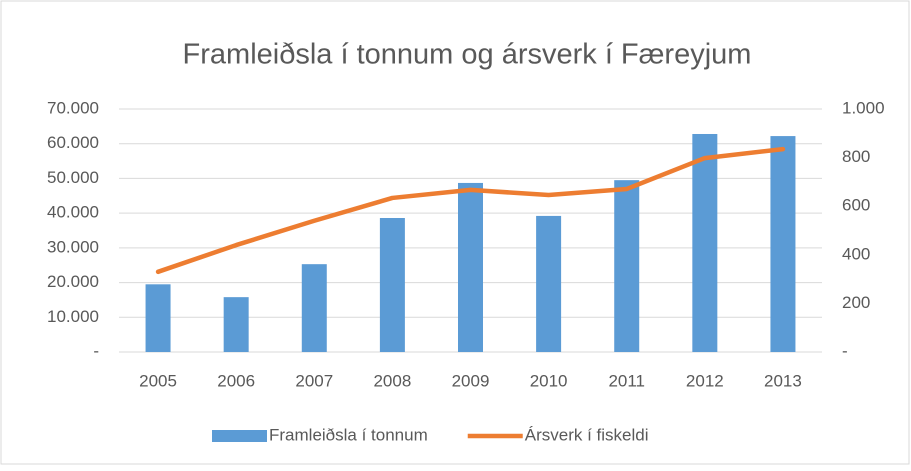 The width and height of the screenshot is (911, 471). What do you see at coordinates (348, 434) in the screenshot?
I see `legend-label: Framleiðsla í tonnum` at bounding box center [348, 434].